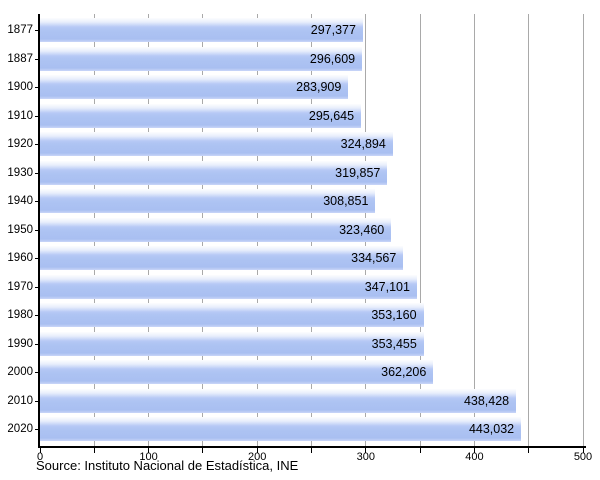 The height and width of the screenshot is (480, 600). What do you see at coordinates (222, 258) in the screenshot?
I see `bar-1960: 334,567` at bounding box center [222, 258].